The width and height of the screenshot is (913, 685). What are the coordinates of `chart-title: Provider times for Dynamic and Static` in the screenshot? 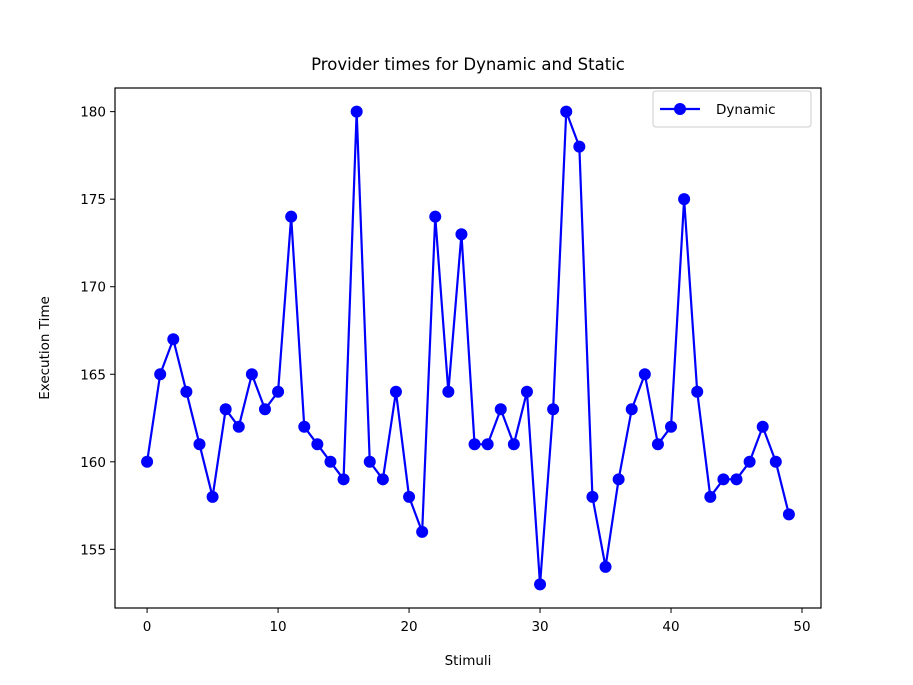 It's located at (468, 64).